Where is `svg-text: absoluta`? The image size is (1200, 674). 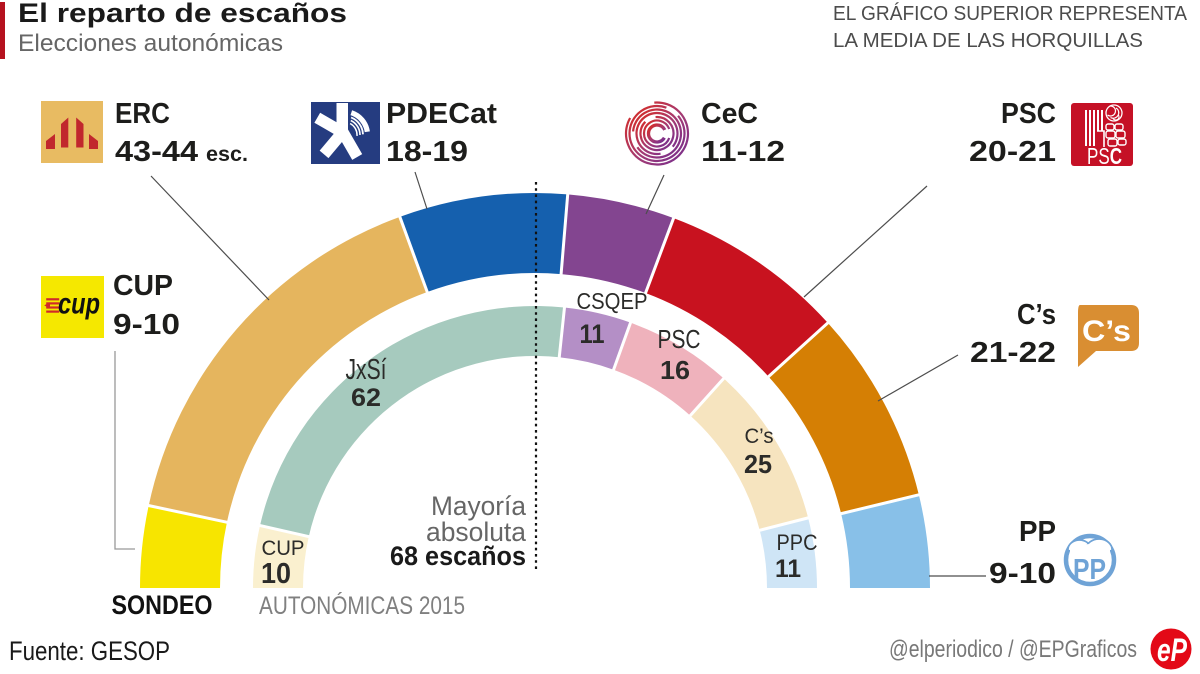
svg-text: absoluta is located at coordinates (476, 532).